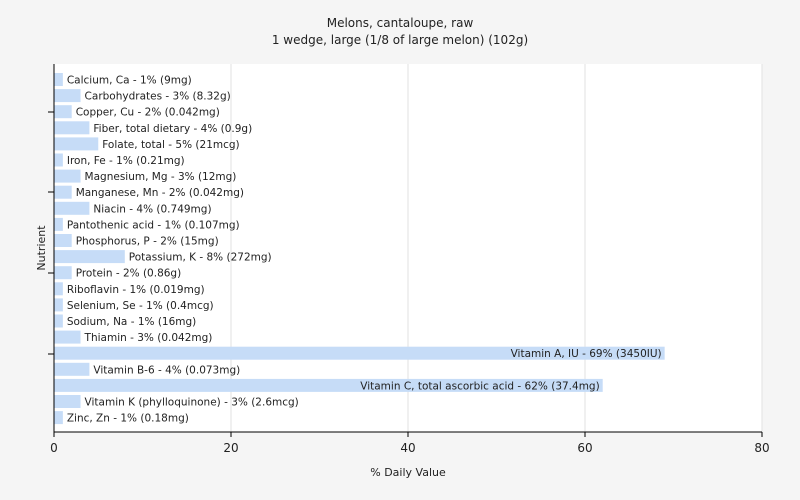  Describe the element at coordinates (148, 338) in the screenshot. I see `bar-label: Thiamin - 3% (0.042mg)` at that location.